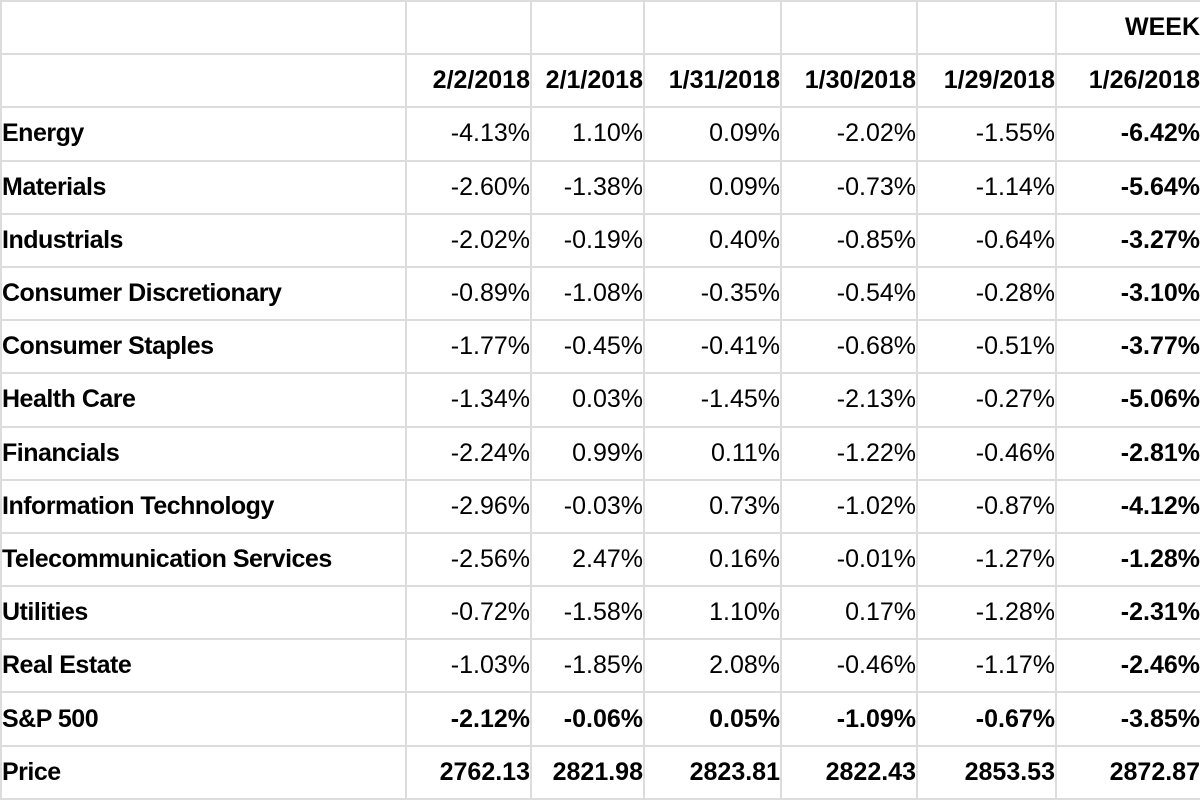  I want to click on cell: 2.08%, so click(712, 666).